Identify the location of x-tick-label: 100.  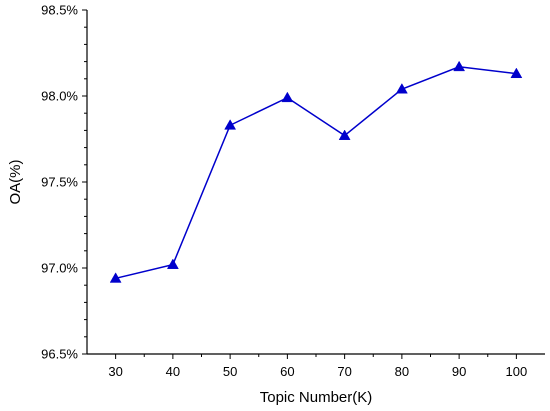
(517, 371).